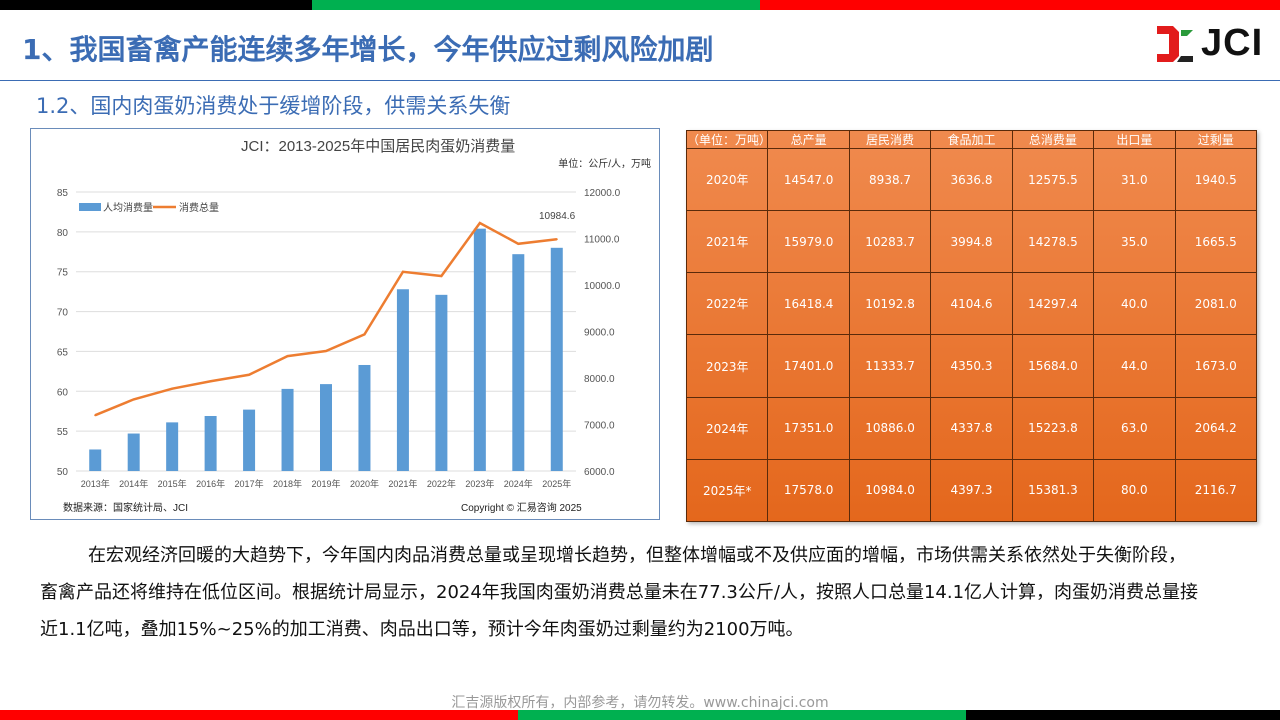 The height and width of the screenshot is (720, 1280). I want to click on table-cell: 2116.7, so click(1216, 490).